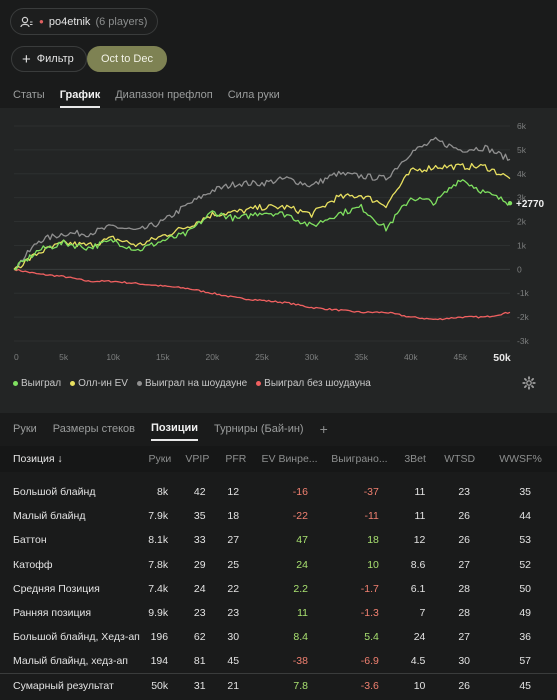  I want to click on column-header-hands: Руки, so click(160, 459).